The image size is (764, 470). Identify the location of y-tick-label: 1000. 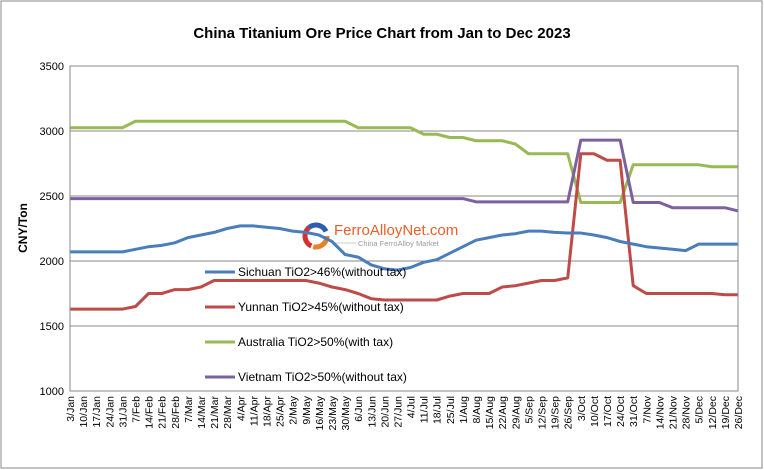
(52, 392).